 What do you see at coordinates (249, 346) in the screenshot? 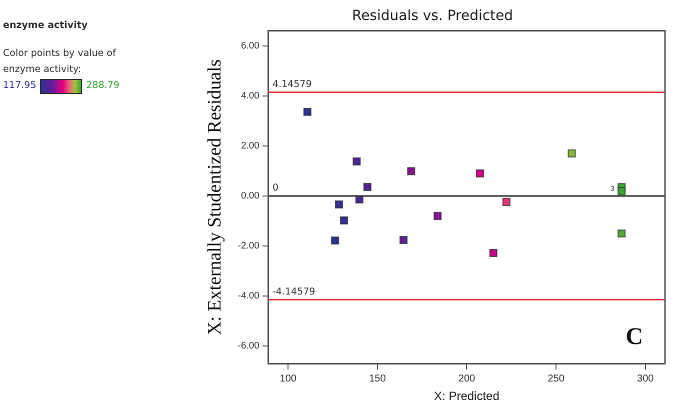
I see `y-tick-label: -6.00` at bounding box center [249, 346].